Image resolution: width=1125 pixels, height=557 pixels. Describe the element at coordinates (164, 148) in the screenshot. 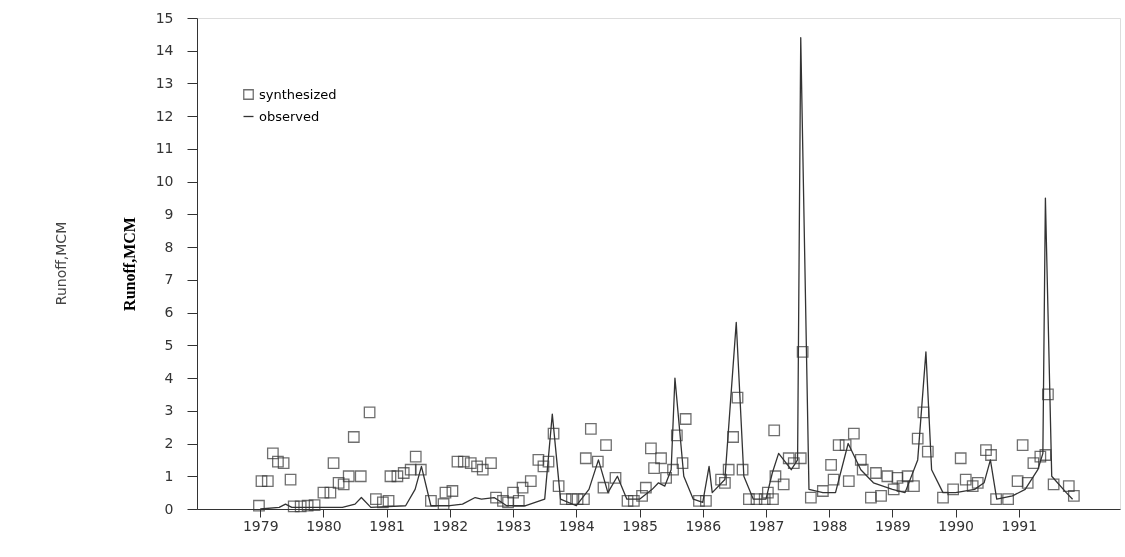

I see `y-tick-label: 11` at that location.